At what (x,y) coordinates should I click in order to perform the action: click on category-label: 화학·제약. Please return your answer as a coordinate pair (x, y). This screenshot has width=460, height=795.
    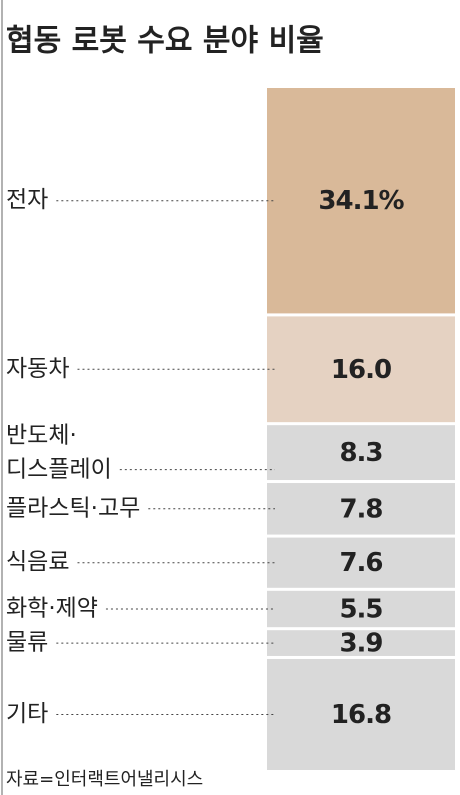
    Looking at the image, I should click on (52, 608).